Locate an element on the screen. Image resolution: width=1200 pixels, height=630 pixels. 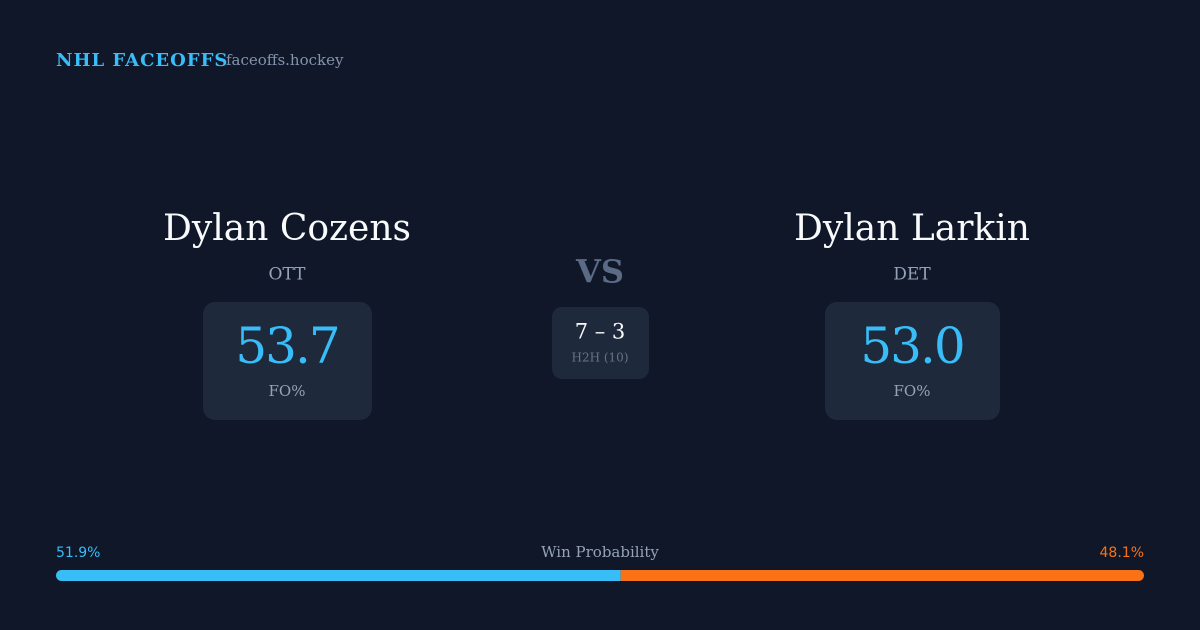
h2h-box is located at coordinates (600, 343).